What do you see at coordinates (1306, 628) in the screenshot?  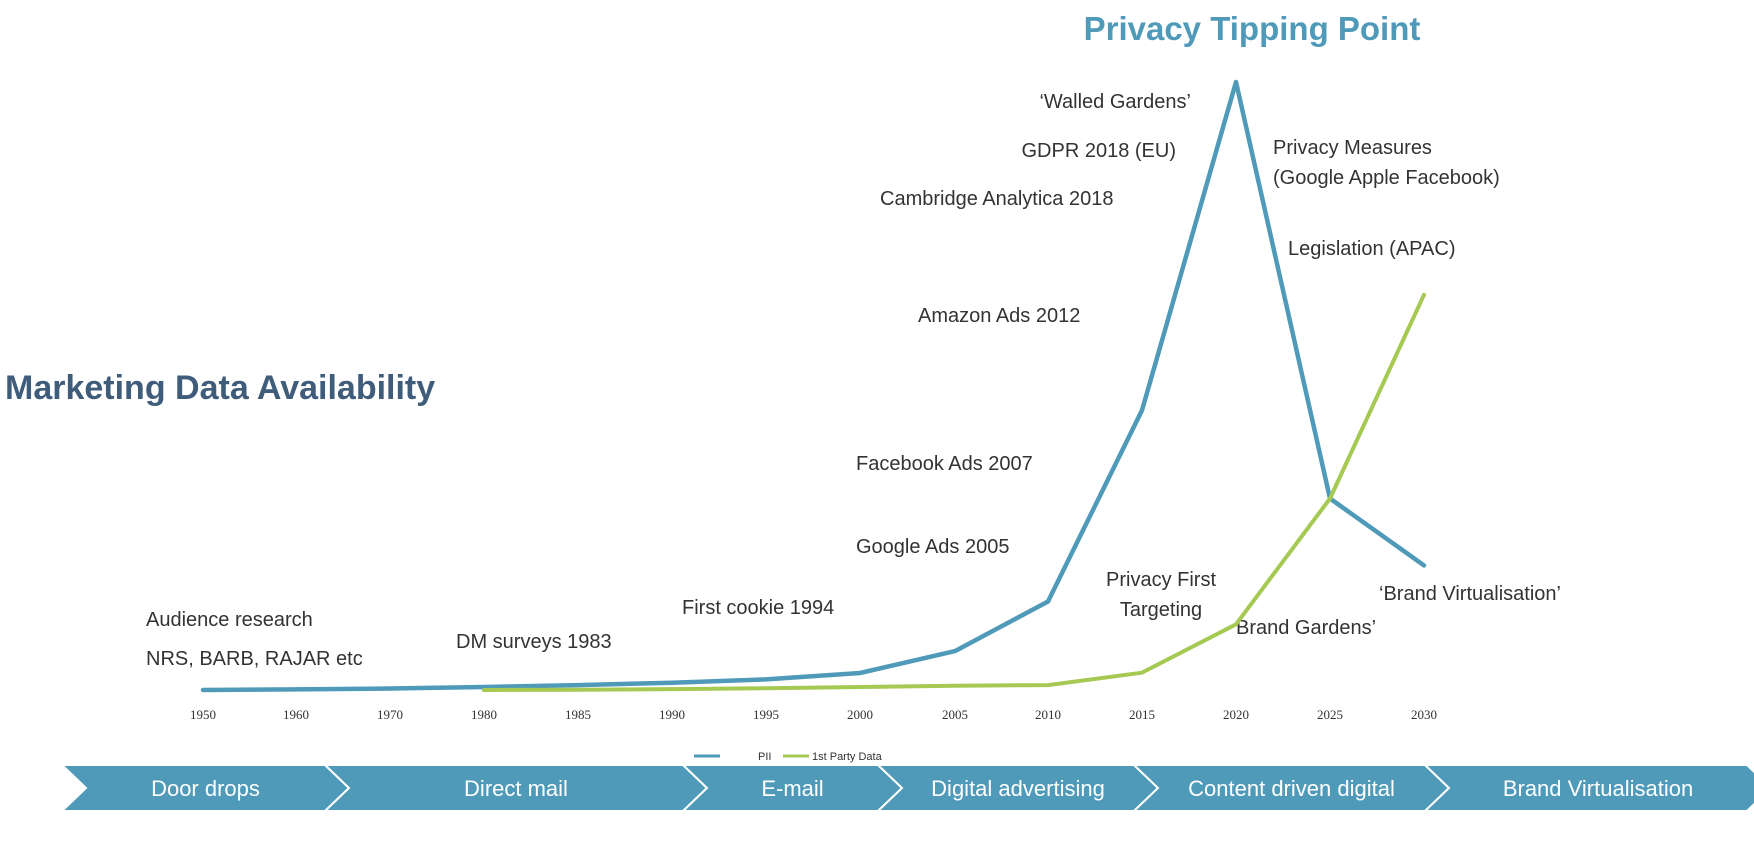 I see `annotation-label: Brand Gardens’` at bounding box center [1306, 628].